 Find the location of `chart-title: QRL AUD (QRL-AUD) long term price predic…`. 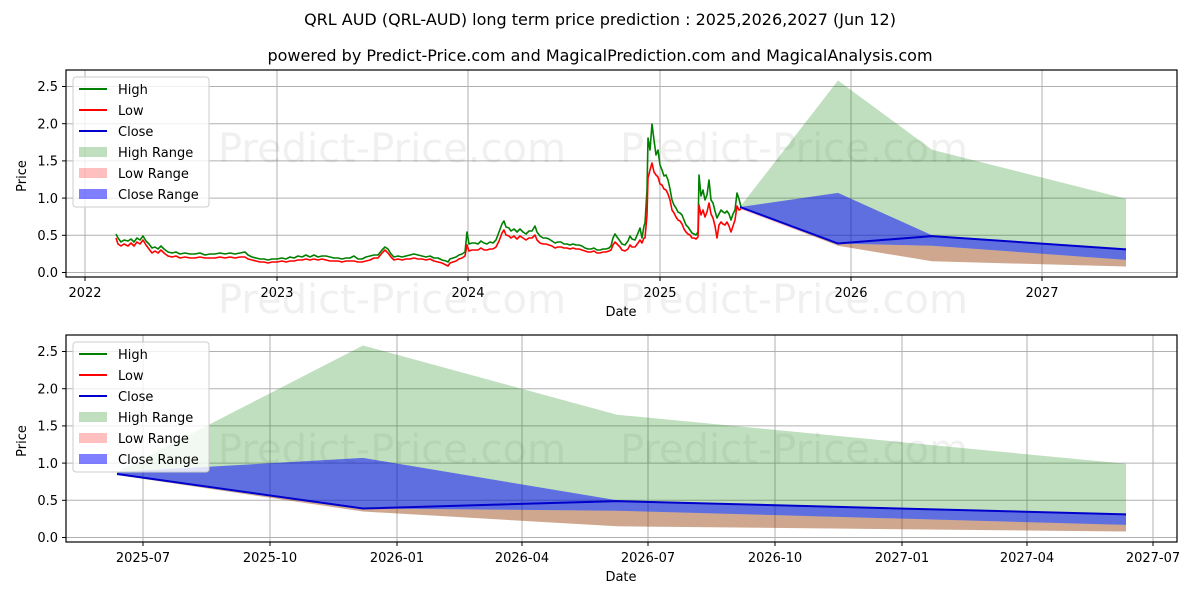

chart-title: QRL AUD (QRL-AUD) long term price predic… is located at coordinates (600, 19).